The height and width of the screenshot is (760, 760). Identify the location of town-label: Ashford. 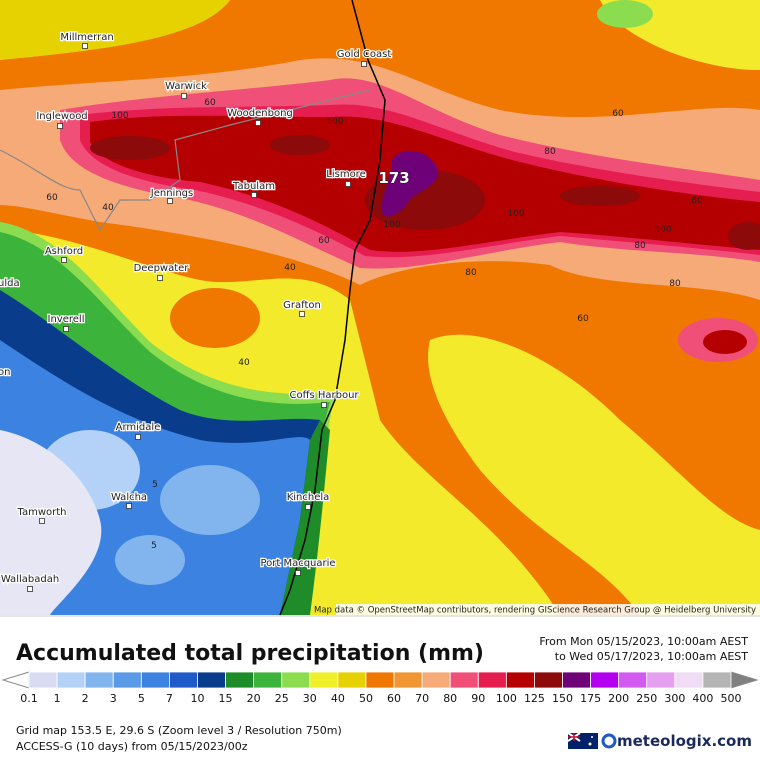
(64, 251).